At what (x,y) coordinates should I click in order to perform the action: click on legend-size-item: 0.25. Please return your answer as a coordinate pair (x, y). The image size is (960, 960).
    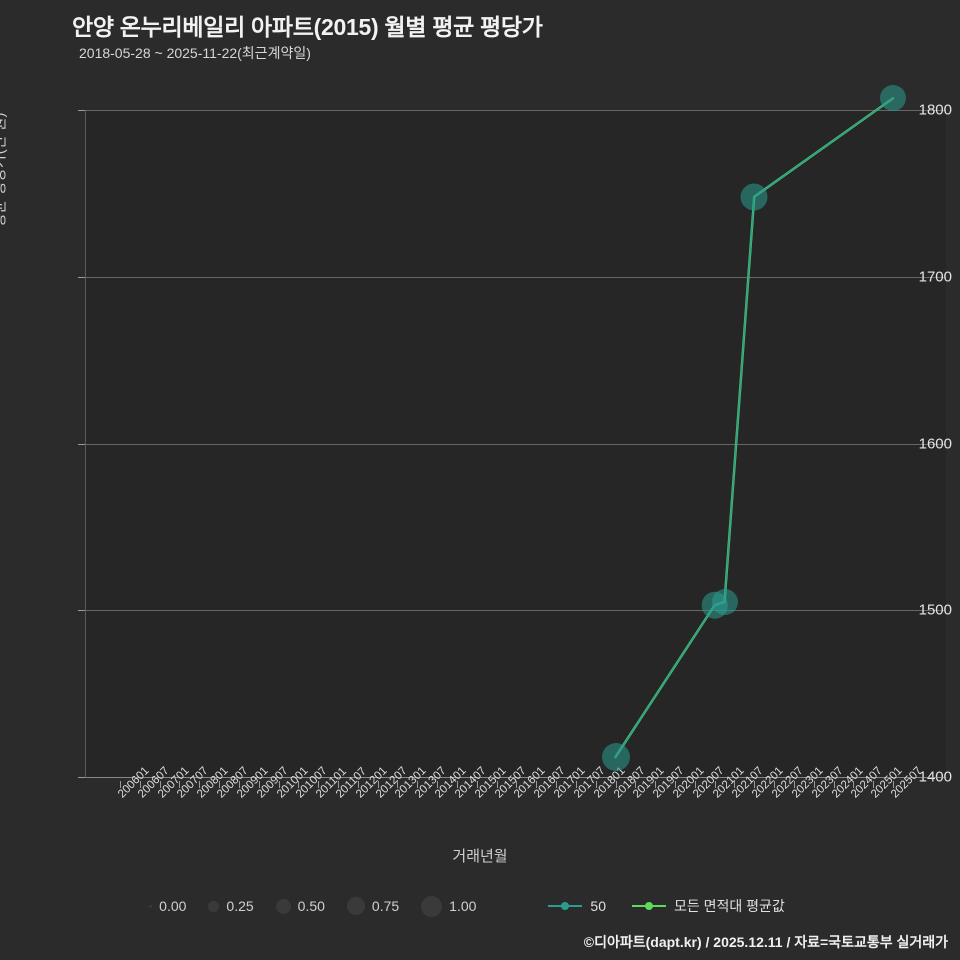
    Looking at the image, I should click on (231, 906).